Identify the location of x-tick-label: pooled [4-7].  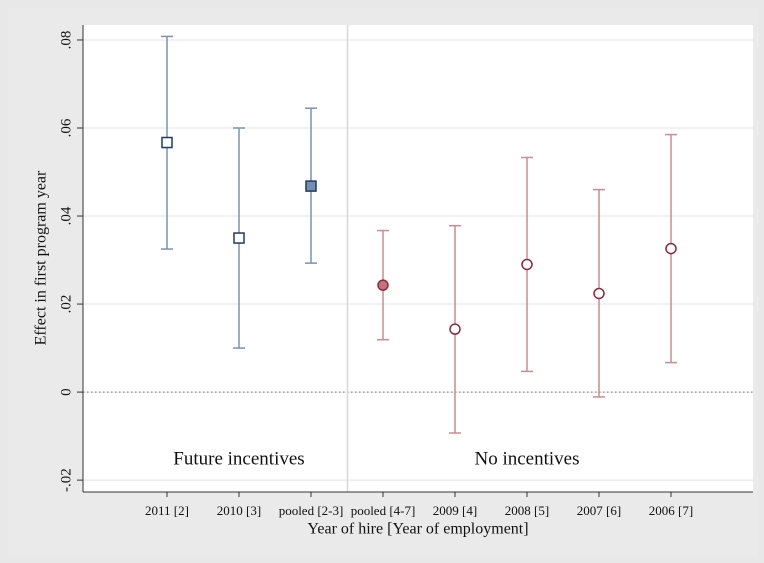
(383, 510).